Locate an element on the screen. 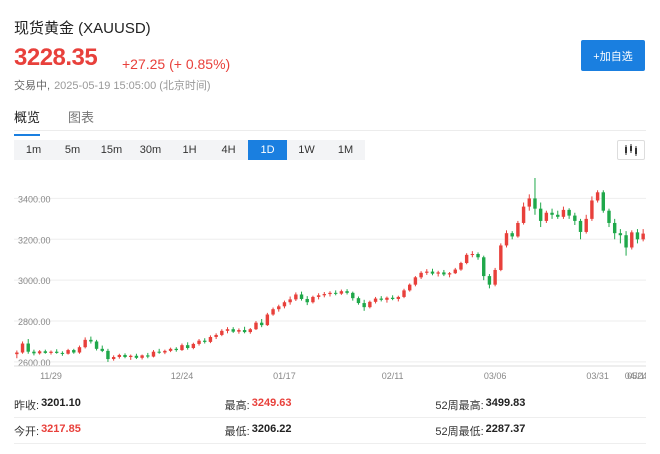 This screenshot has width=660, height=454. x-tick-label: 12/24 is located at coordinates (182, 376).